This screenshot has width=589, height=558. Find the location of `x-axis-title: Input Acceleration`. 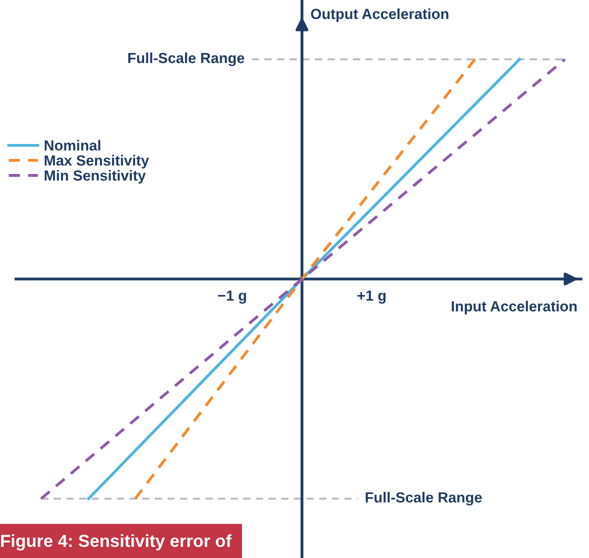

x-axis-title: Input Acceleration is located at coordinates (514, 307).